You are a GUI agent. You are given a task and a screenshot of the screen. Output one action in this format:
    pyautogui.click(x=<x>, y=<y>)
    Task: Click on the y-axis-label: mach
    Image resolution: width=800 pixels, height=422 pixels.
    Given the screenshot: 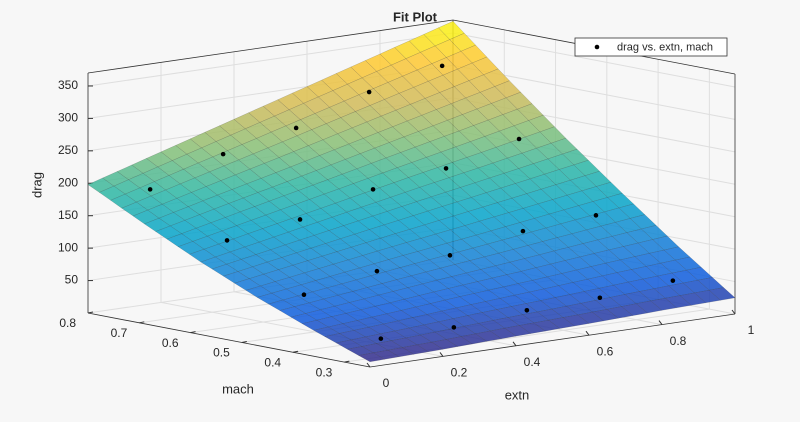 What is the action you would take?
    pyautogui.click(x=238, y=388)
    